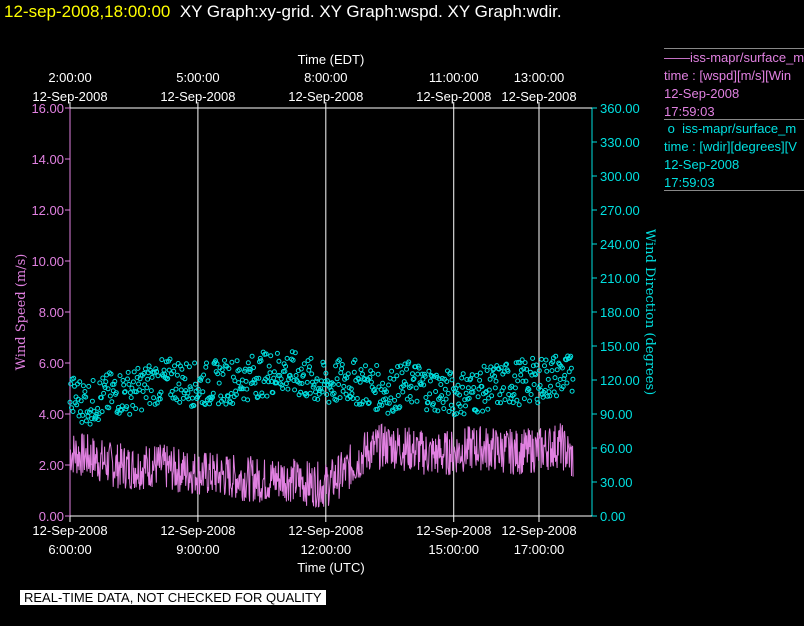 The height and width of the screenshot is (626, 804). I want to click on left-axis-ticks: 0.00 2.00 4.00 6.00 8.00 10.00 12.00 14.00 16.00, so click(50, 312).